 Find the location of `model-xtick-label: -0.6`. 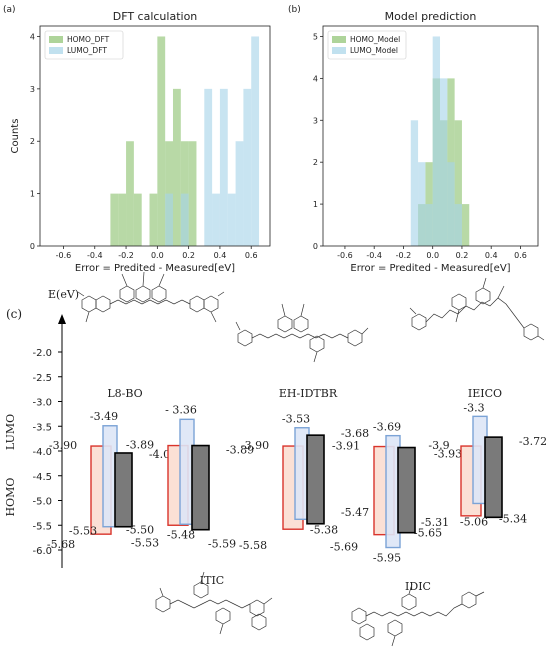

model-xtick-label: -0.6 is located at coordinates (345, 255).